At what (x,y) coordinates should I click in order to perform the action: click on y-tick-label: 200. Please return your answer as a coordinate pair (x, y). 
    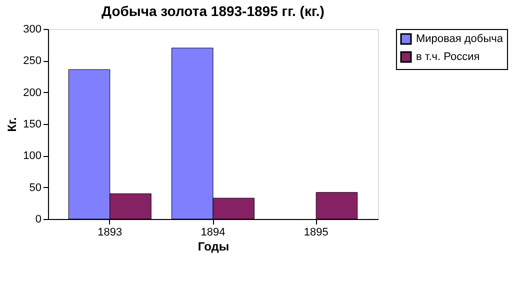
    Looking at the image, I should click on (32, 92).